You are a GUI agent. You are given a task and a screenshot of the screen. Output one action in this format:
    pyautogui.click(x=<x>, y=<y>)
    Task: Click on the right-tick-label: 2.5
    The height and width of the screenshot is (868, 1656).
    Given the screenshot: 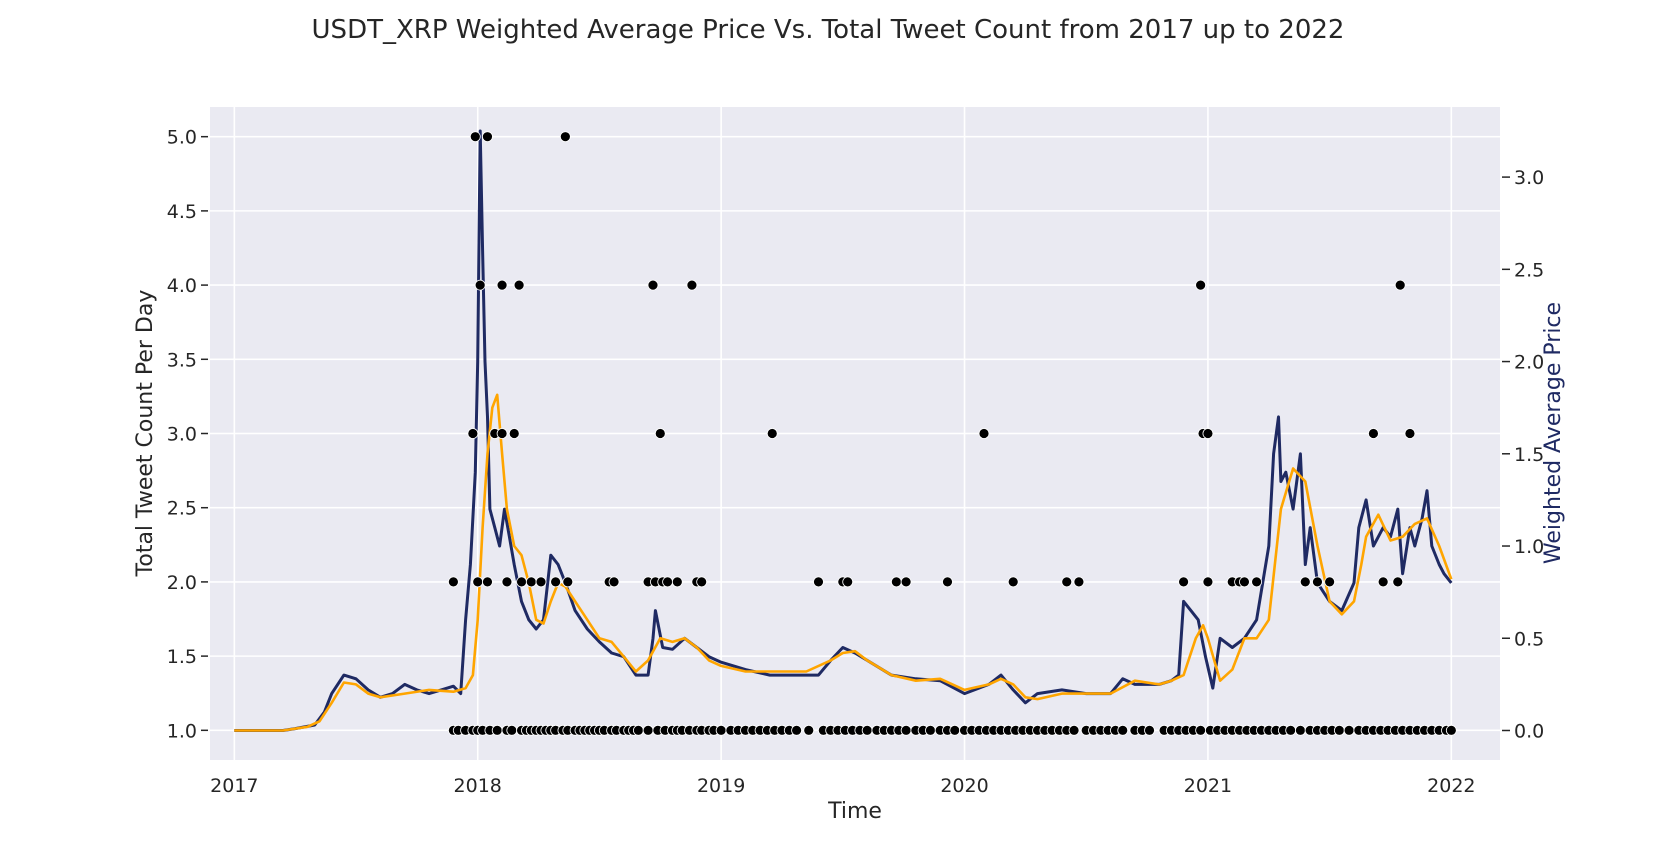 What is the action you would take?
    pyautogui.click(x=1529, y=270)
    